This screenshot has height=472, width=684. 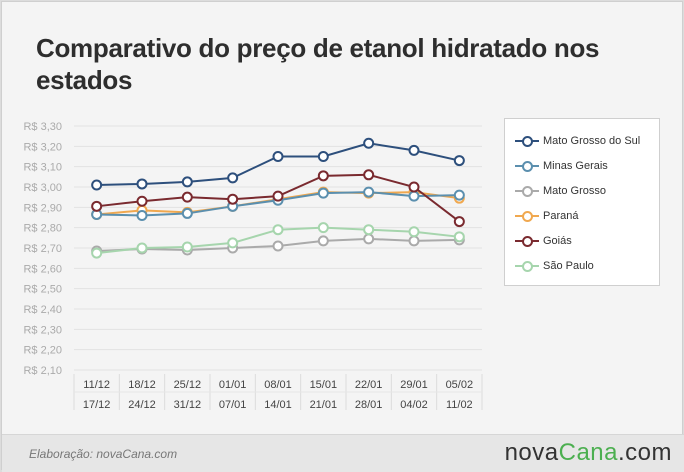 What do you see at coordinates (42, 310) in the screenshot?
I see `y-tick-label: R$ 2,40` at bounding box center [42, 310].